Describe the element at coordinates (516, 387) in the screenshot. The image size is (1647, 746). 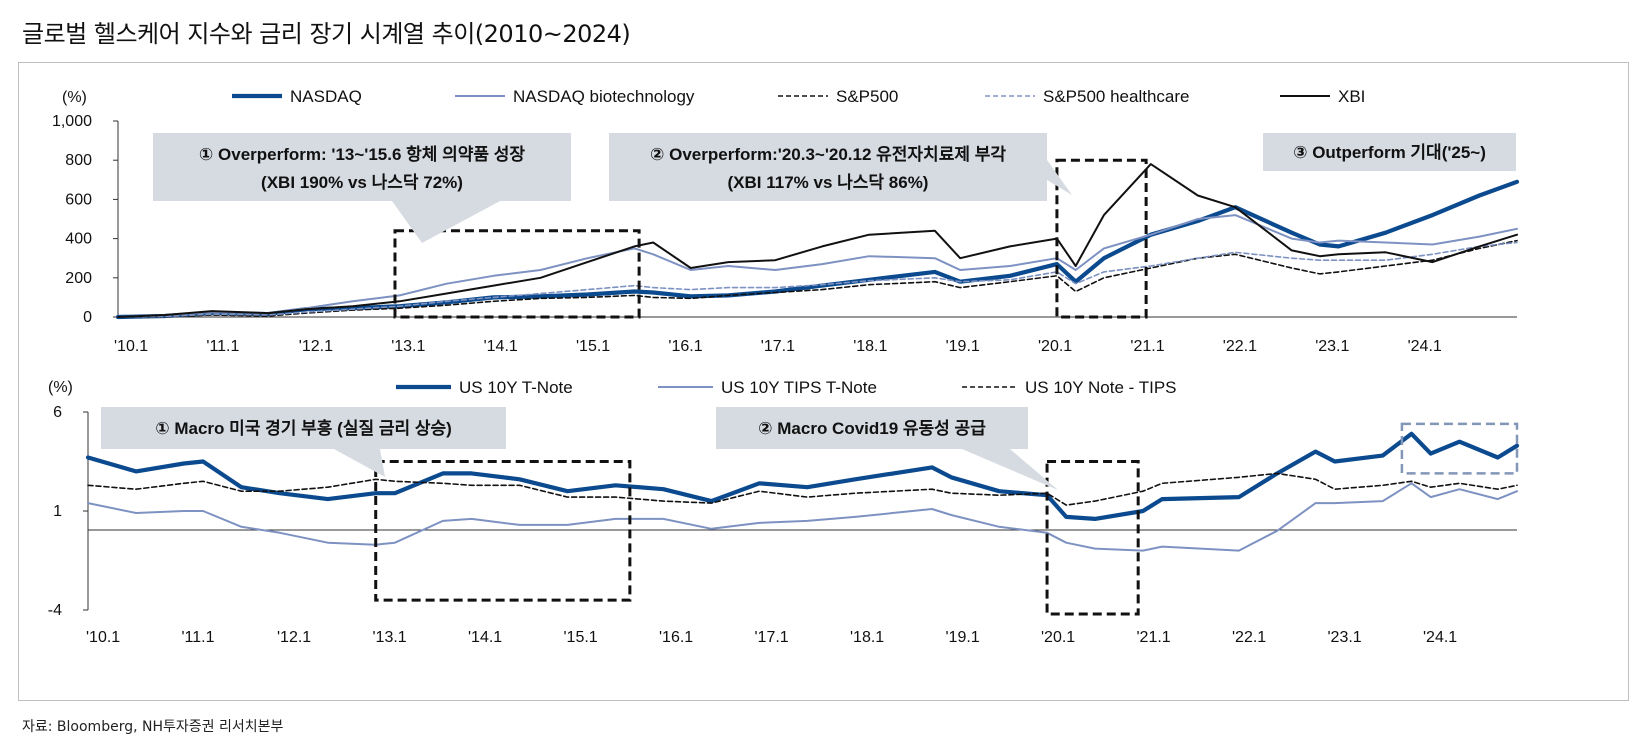
I see `legend-label: US 10Y T-Note` at that location.